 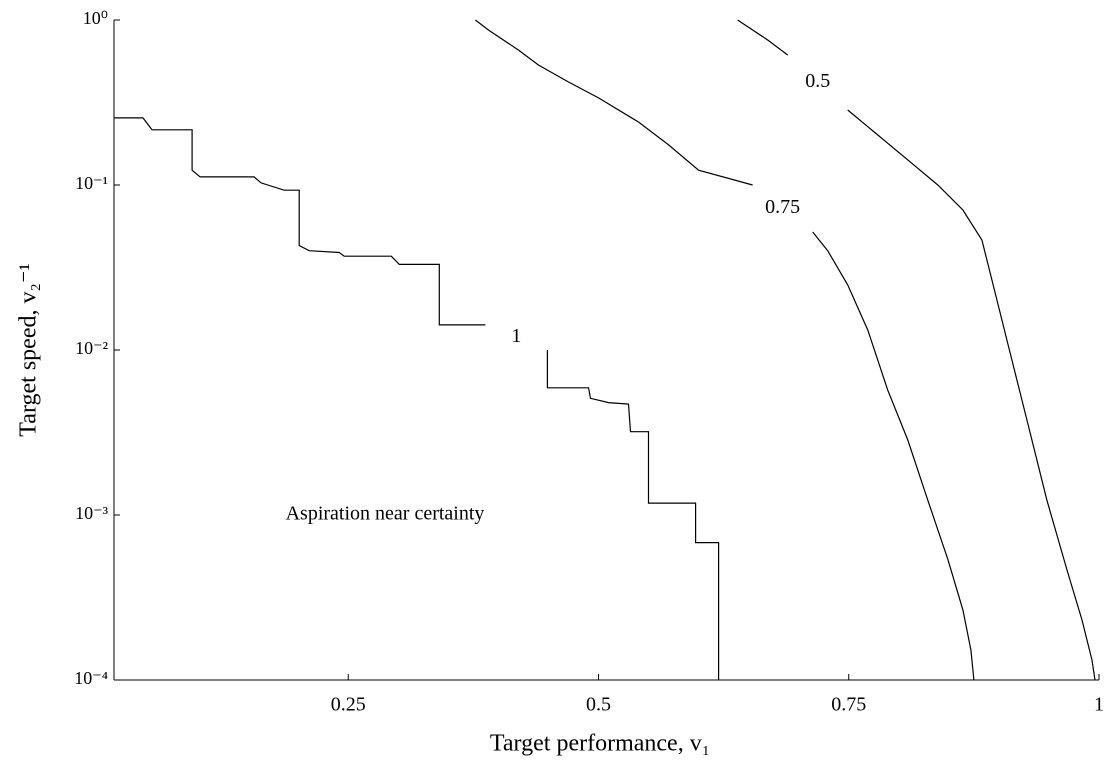 I want to click on annotation: Aspiration near certainty, so click(x=385, y=514).